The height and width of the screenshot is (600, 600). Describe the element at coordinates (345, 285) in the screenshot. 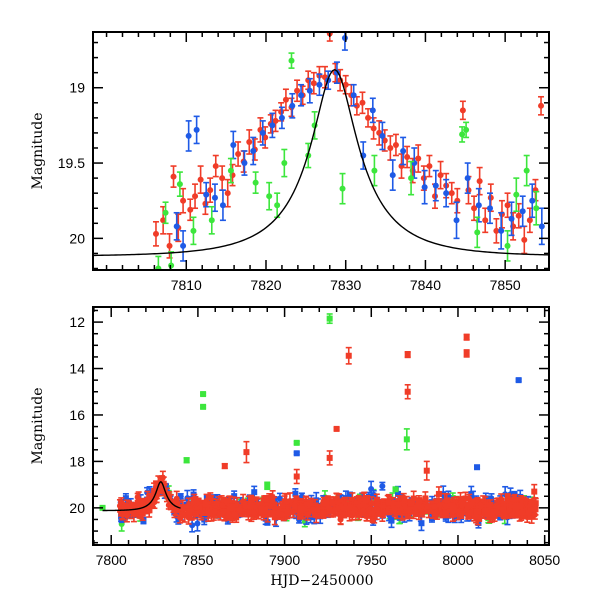

I see `x-tick-label: 7830` at that location.